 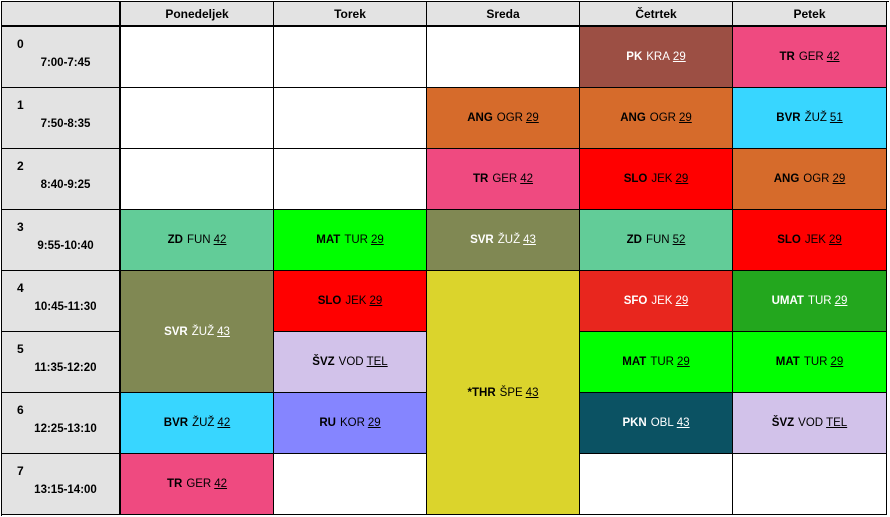 I want to click on lesson-block: ZD FUN 52, so click(x=656, y=240).